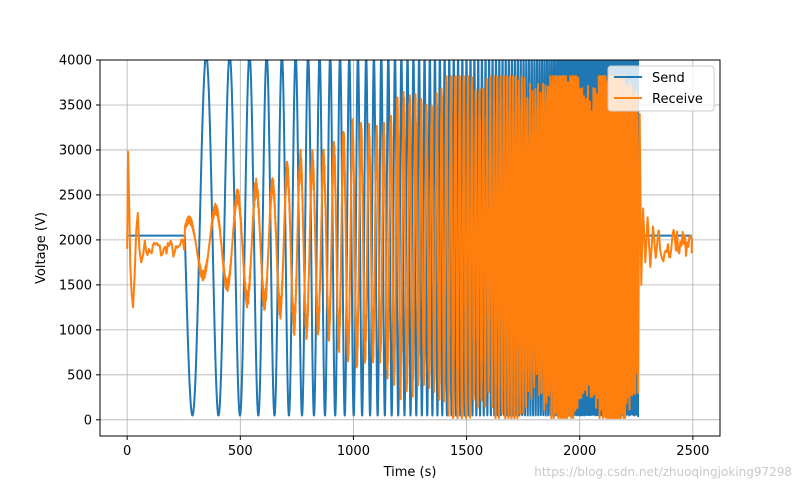 This screenshot has width=800, height=490. Describe the element at coordinates (127, 451) in the screenshot. I see `x-tick-label: 0` at that location.